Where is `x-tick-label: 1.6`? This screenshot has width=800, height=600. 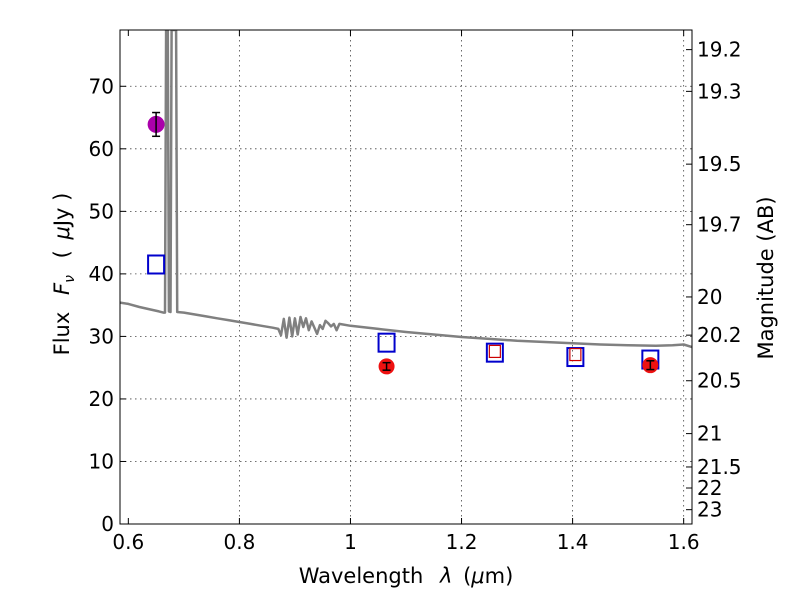
x-tick-label: 1.6 is located at coordinates (684, 542).